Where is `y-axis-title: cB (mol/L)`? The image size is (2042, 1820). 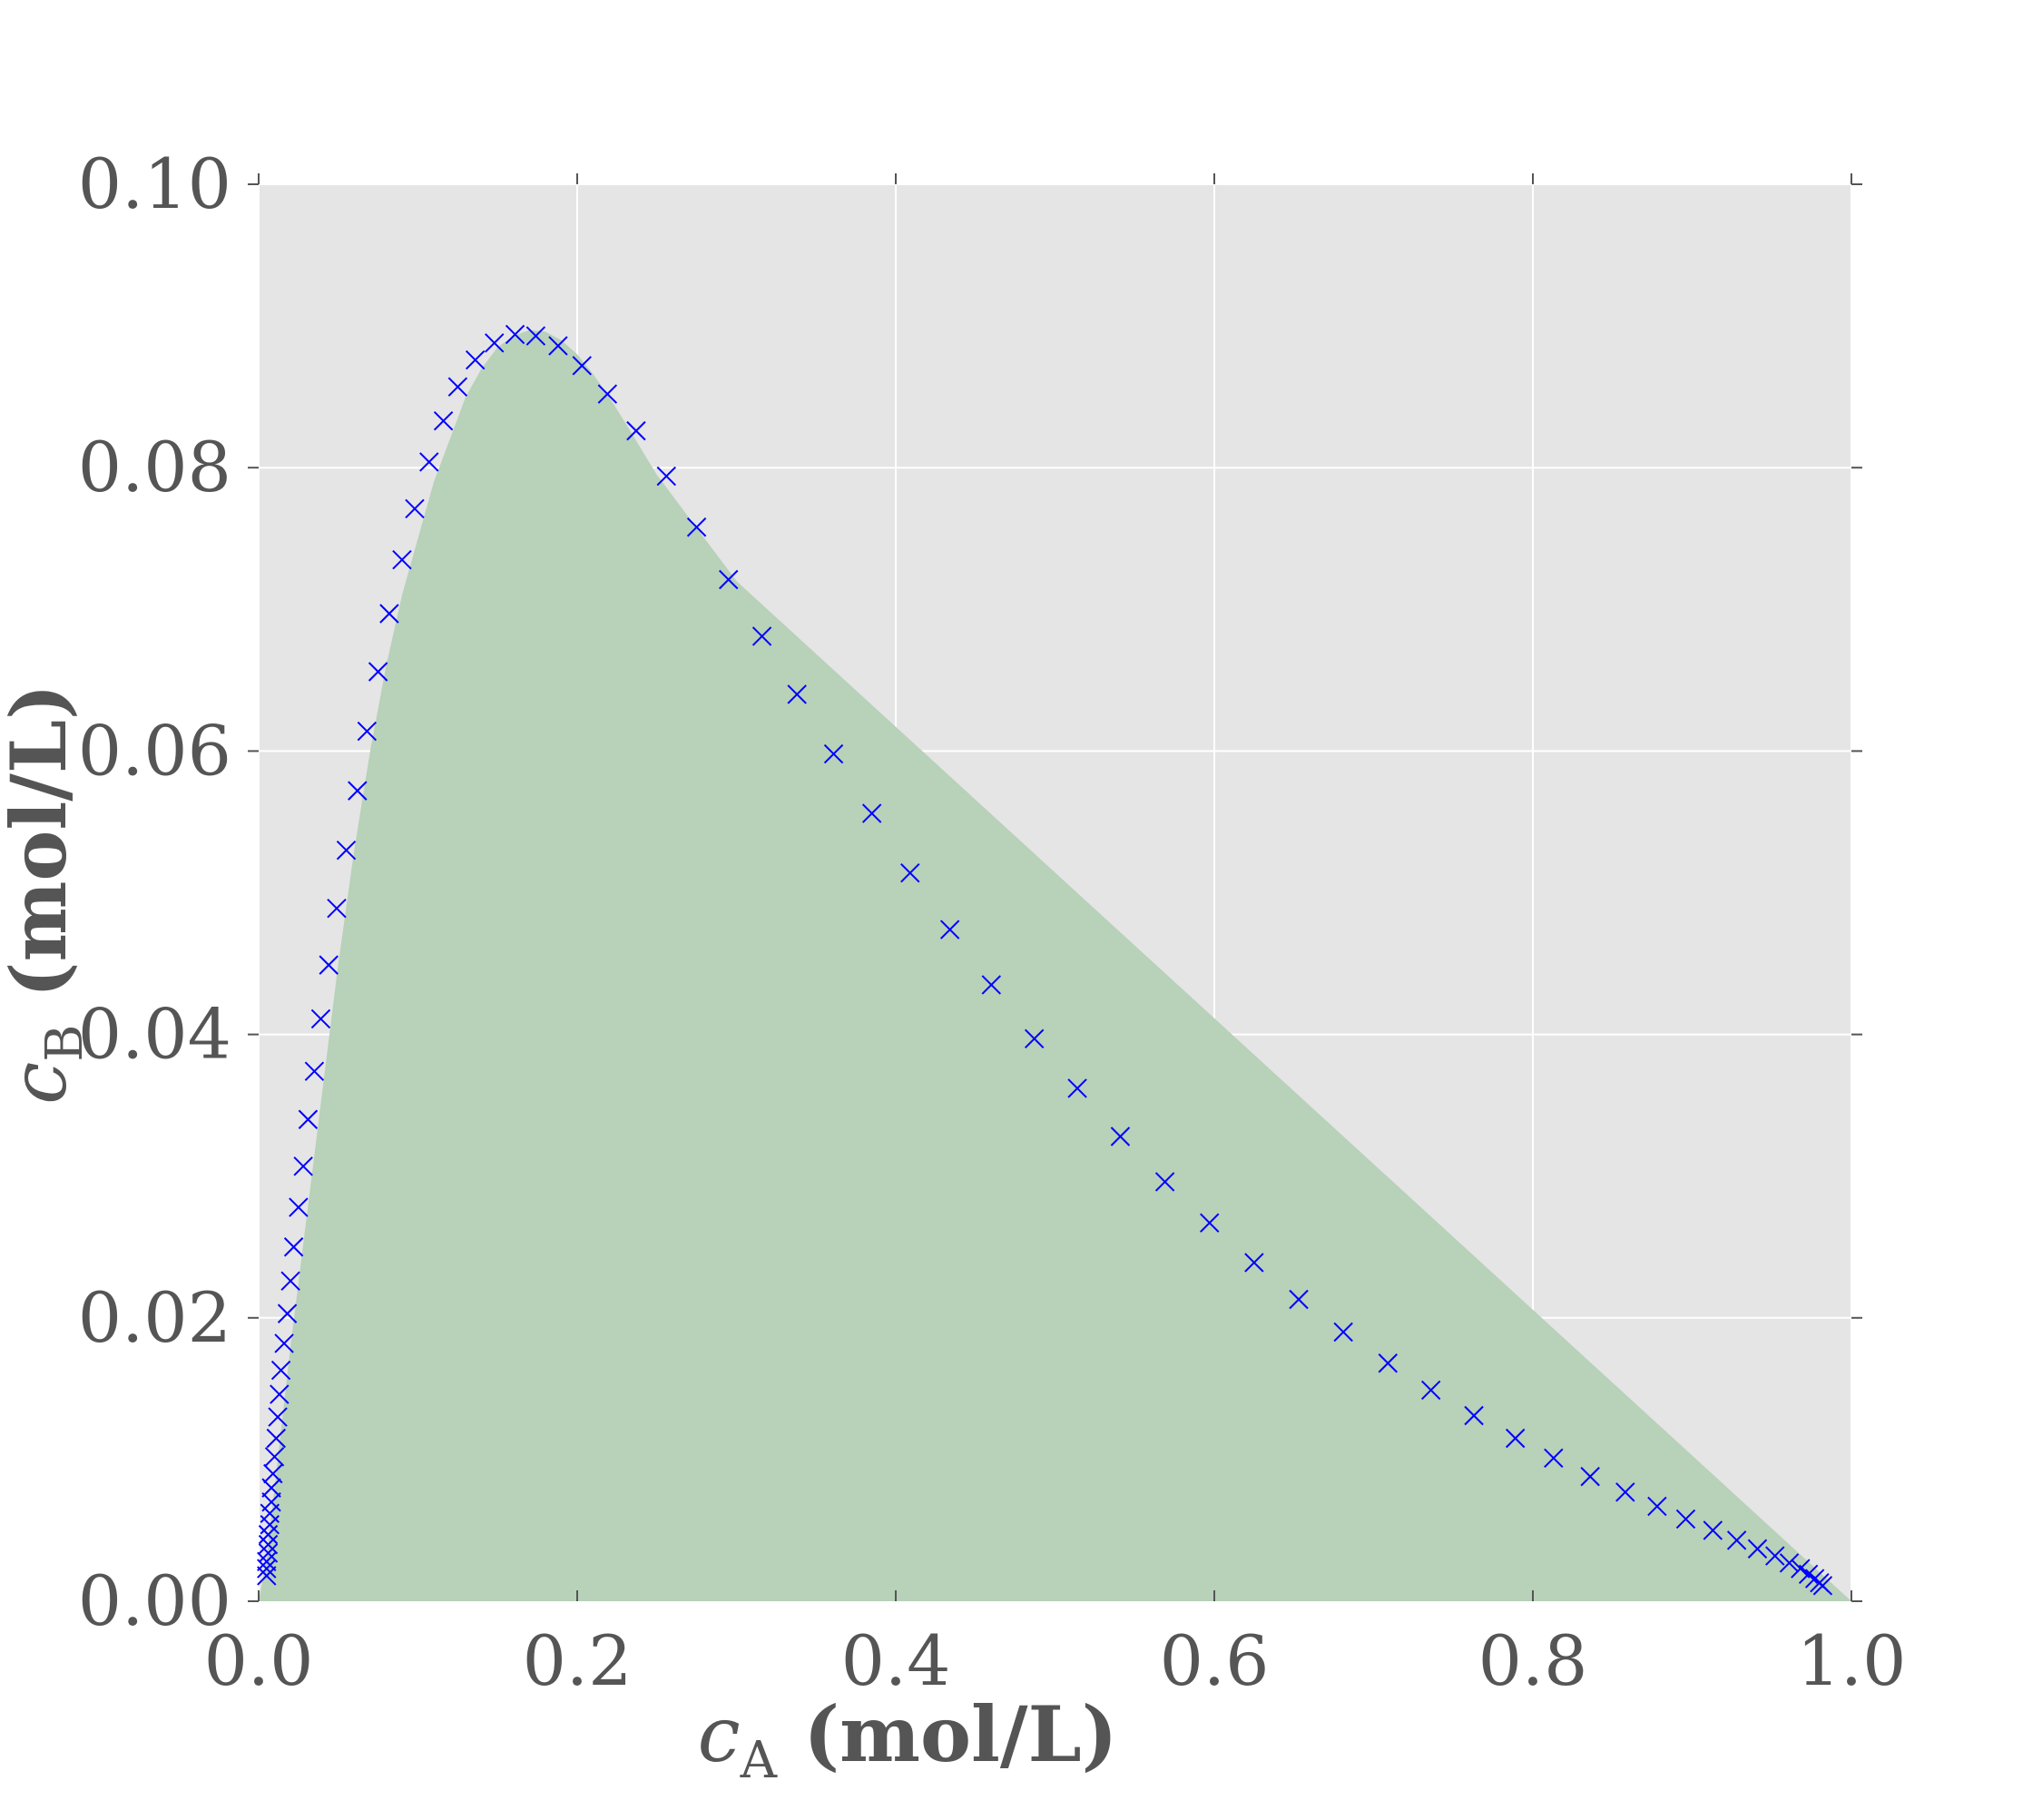 y-axis-title: cB (mol/L) is located at coordinates (47, 894).